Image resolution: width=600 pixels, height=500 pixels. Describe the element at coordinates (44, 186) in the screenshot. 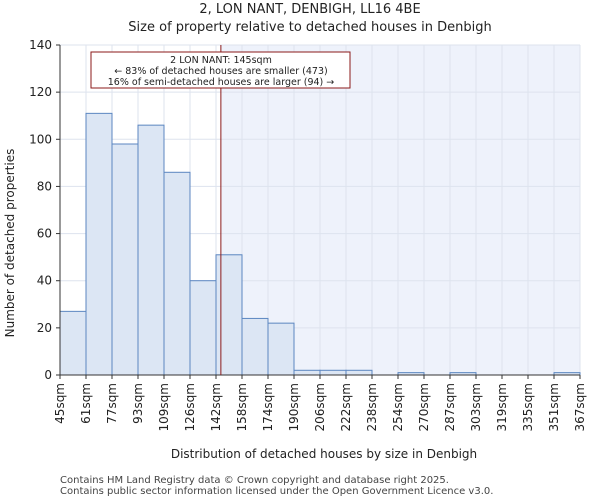

I see `y-tick-label: 80` at that location.